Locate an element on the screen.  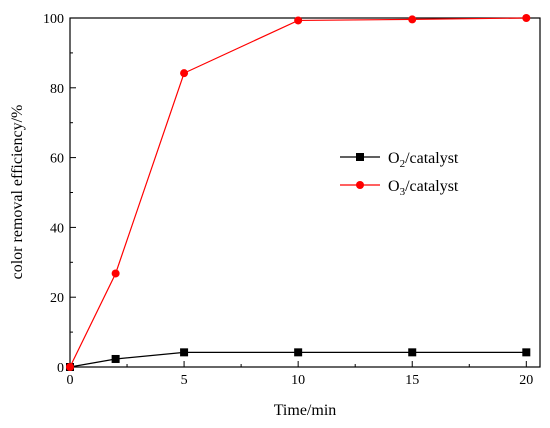
y-tick-label: 20 is located at coordinates (57, 298).